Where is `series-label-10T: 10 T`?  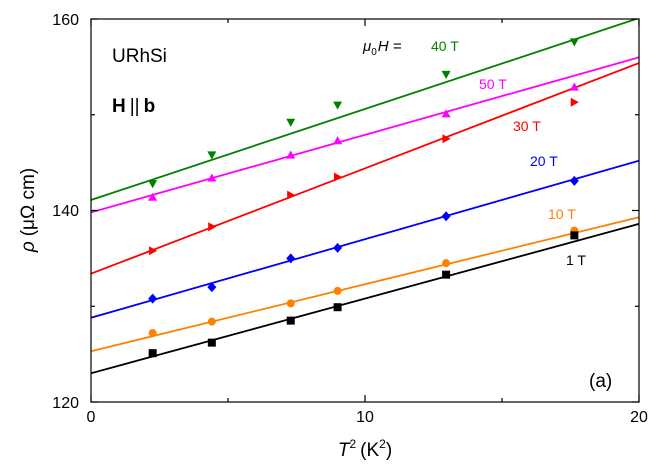
series-label-10T: 10 T is located at coordinates (562, 214).